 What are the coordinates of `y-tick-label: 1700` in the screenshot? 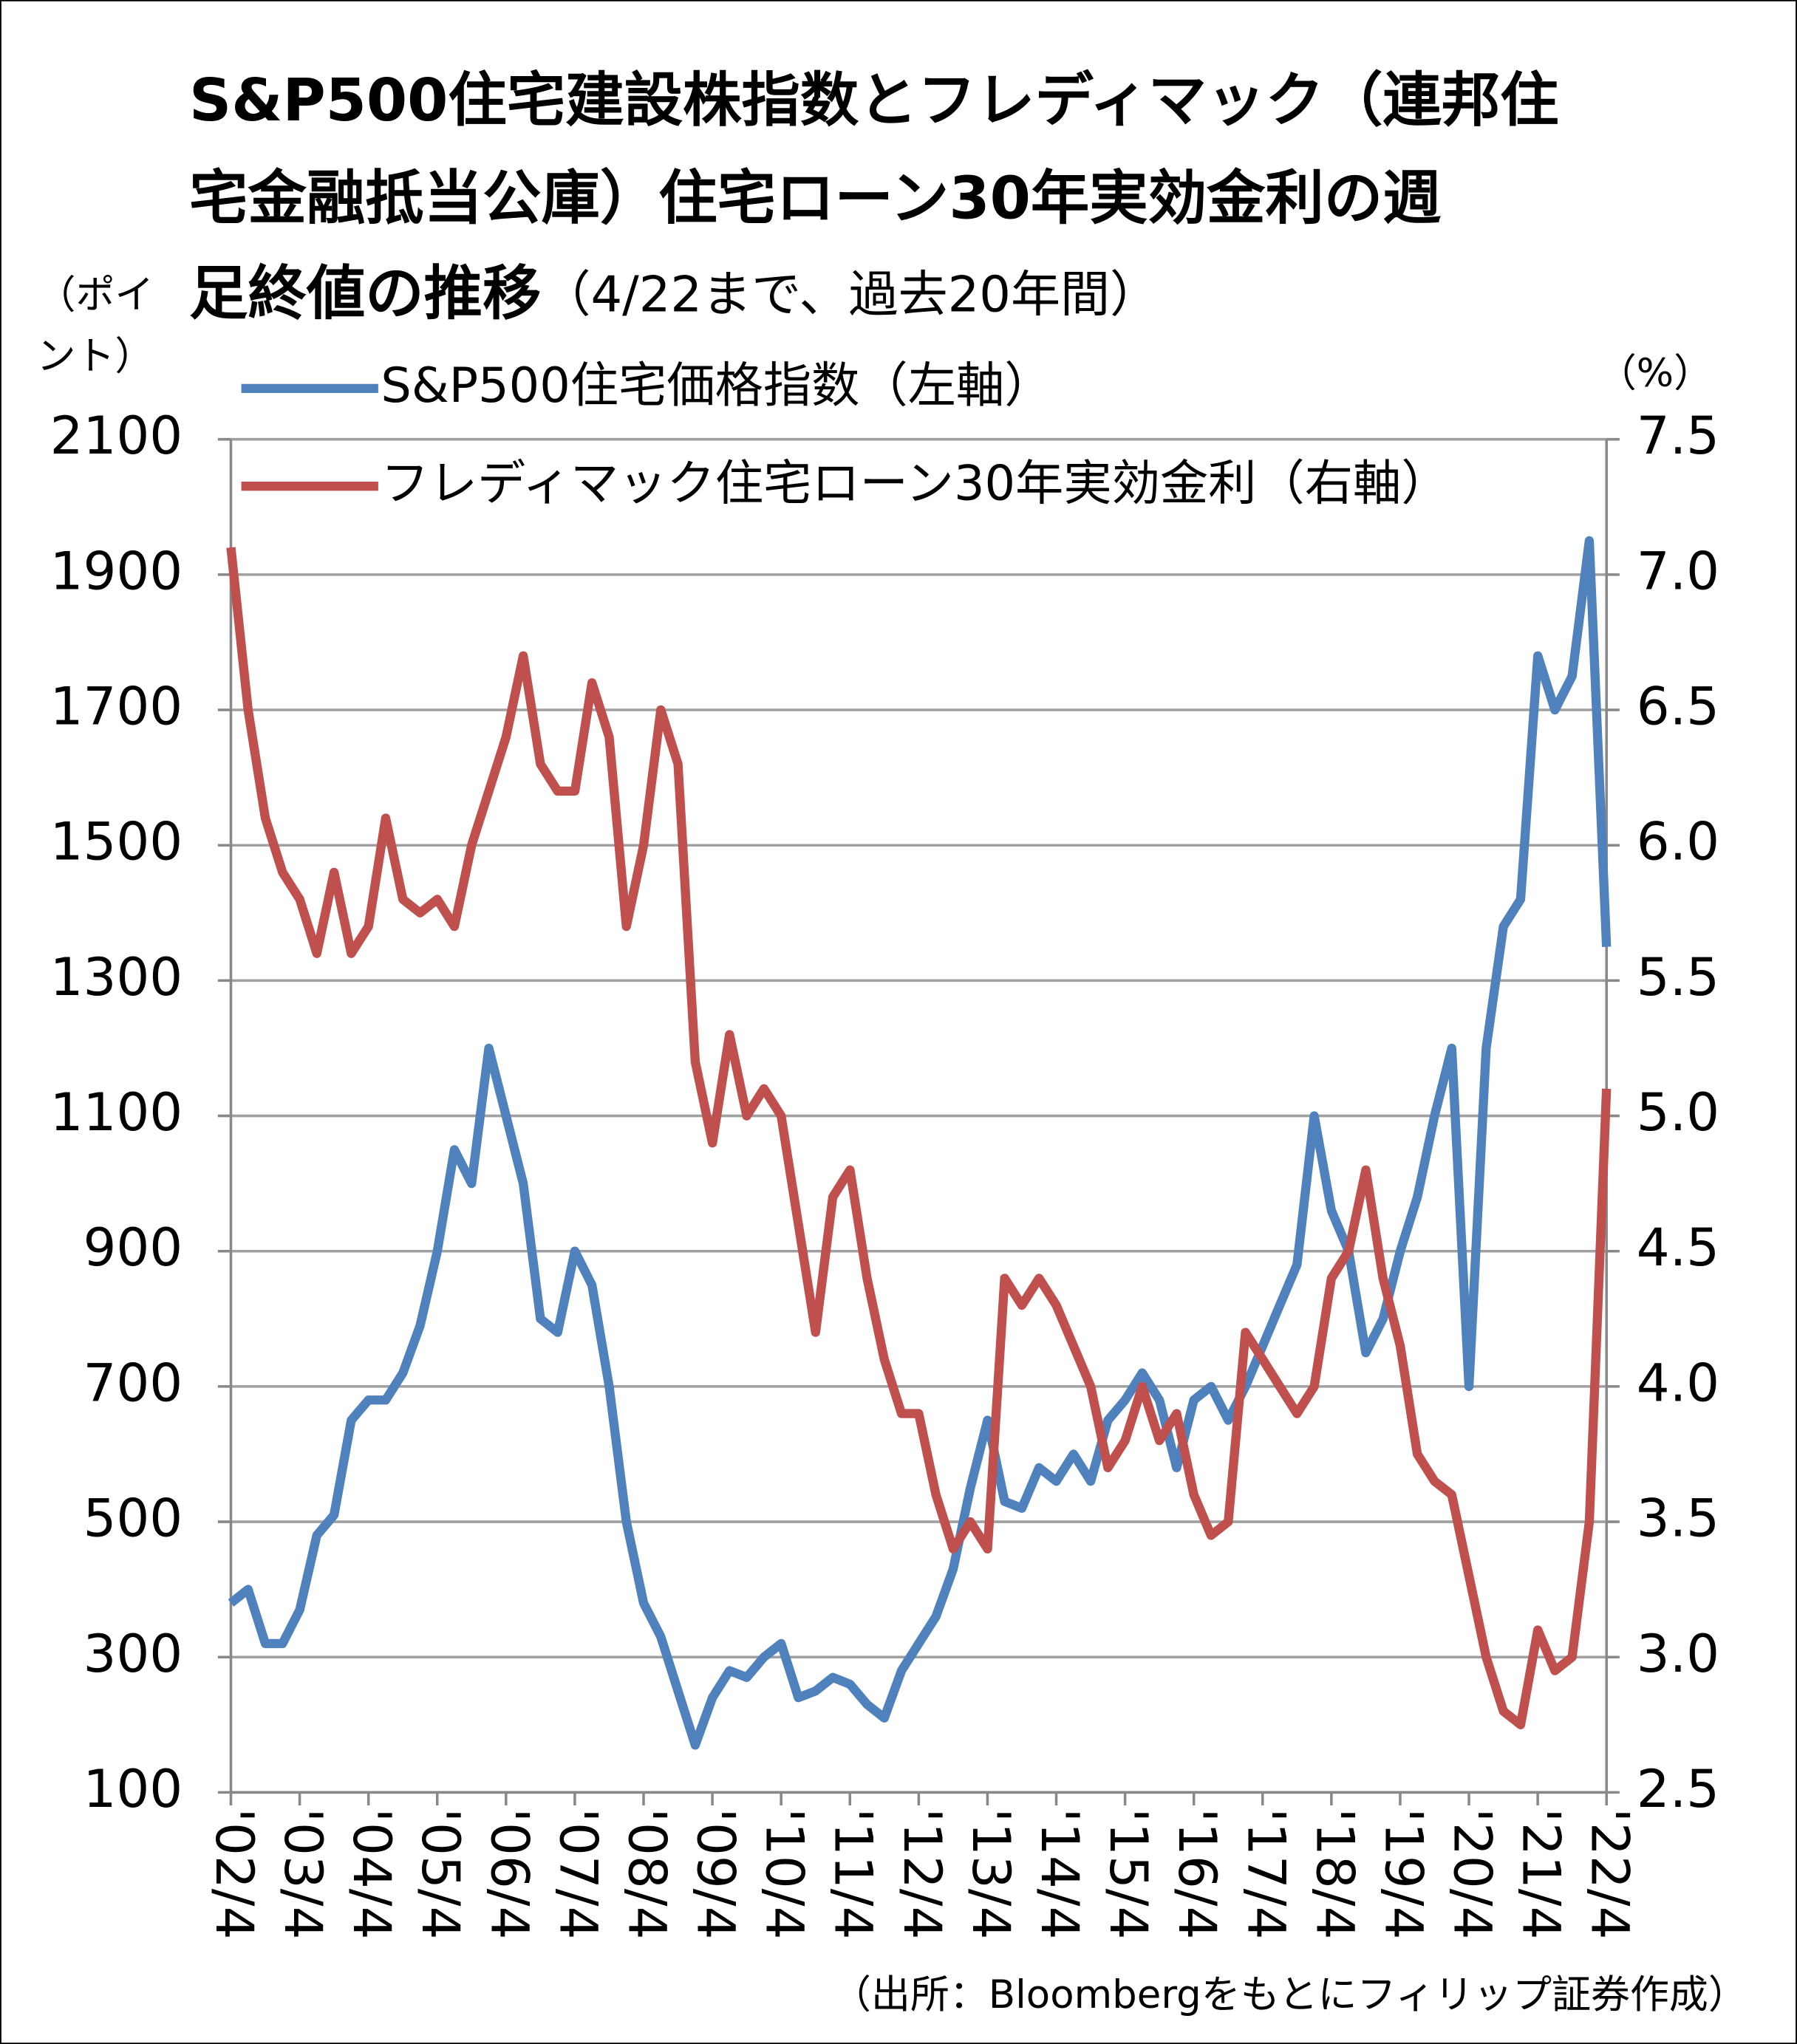 It's located at (116, 706).